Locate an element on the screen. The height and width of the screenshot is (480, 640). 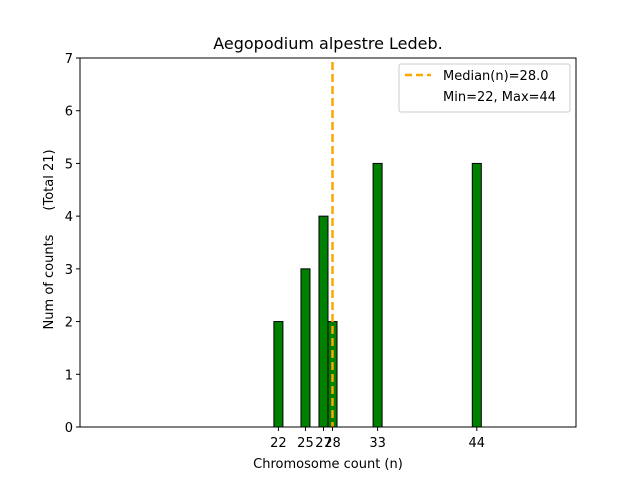
legend-minmax-label: Min=22, Max=44 is located at coordinates (499, 97).